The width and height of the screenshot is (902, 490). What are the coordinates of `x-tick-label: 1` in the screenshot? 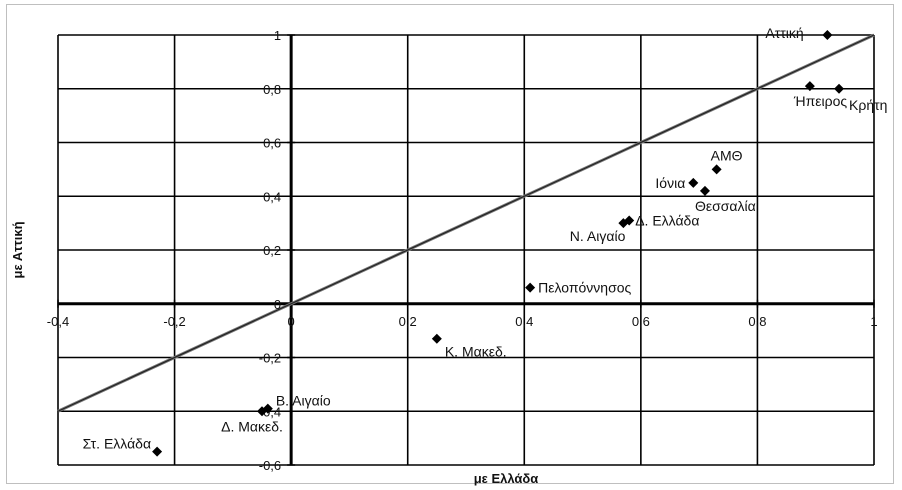 It's located at (873, 321).